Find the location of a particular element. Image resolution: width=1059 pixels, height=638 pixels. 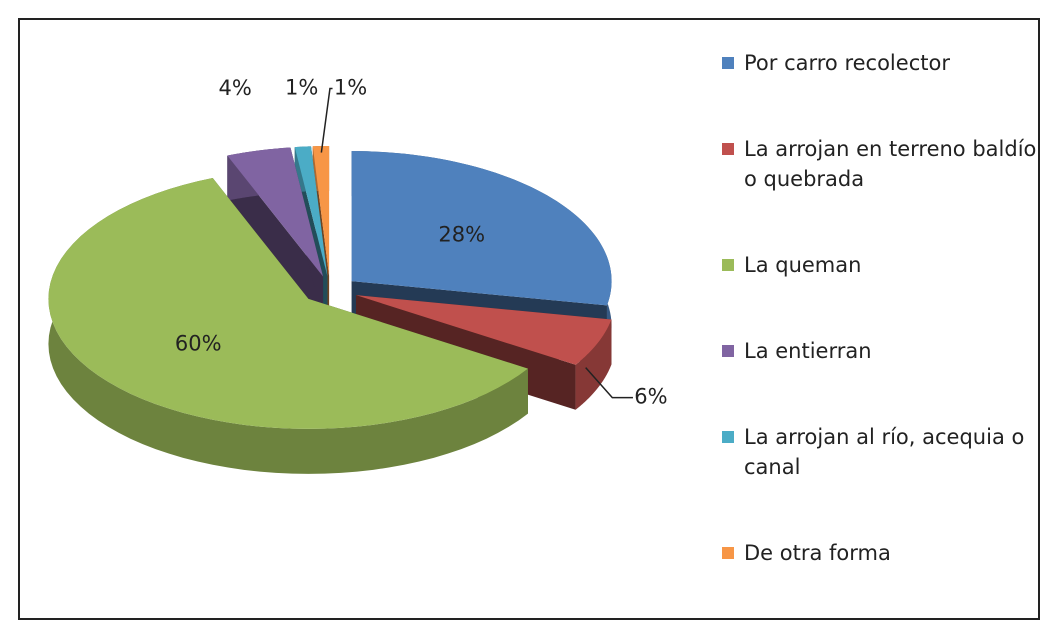

slice-side is located at coordinates (593, 364).